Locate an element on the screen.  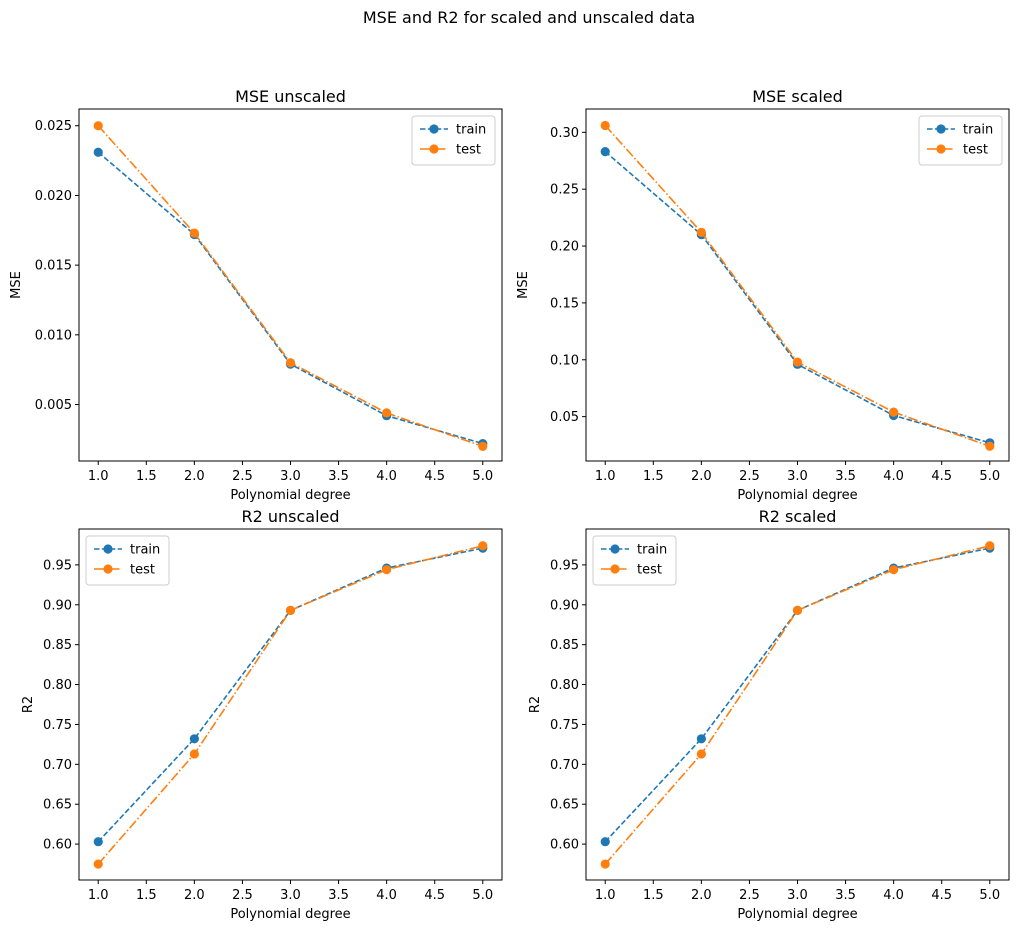
r2-unscaled-y-tick-label: 0.65 is located at coordinates (57, 805).